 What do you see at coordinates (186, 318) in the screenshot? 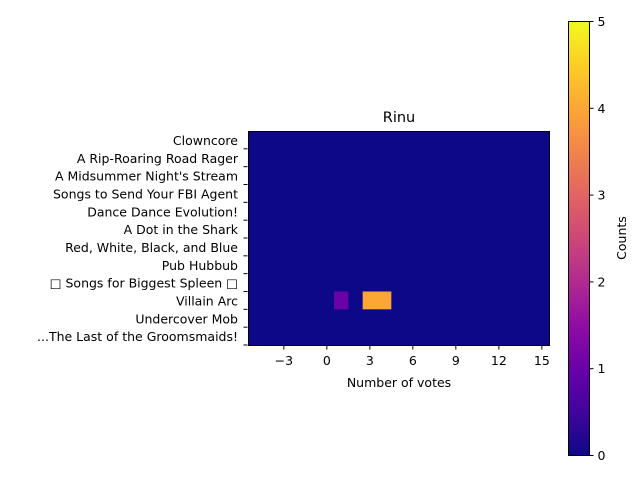
I see `y-tick-label: Undercover Mob` at bounding box center [186, 318].